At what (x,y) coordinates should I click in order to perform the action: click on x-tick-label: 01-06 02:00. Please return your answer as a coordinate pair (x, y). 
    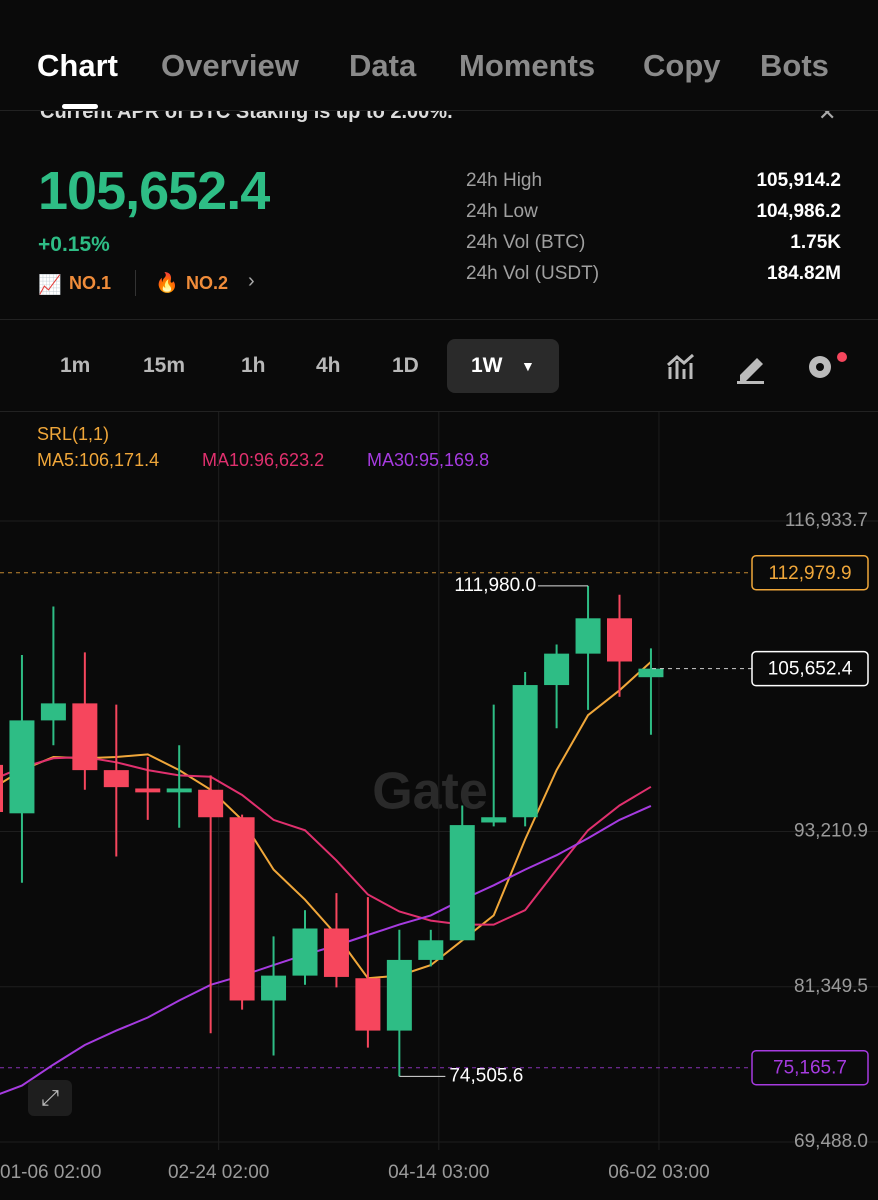
    Looking at the image, I should click on (50, 1172).